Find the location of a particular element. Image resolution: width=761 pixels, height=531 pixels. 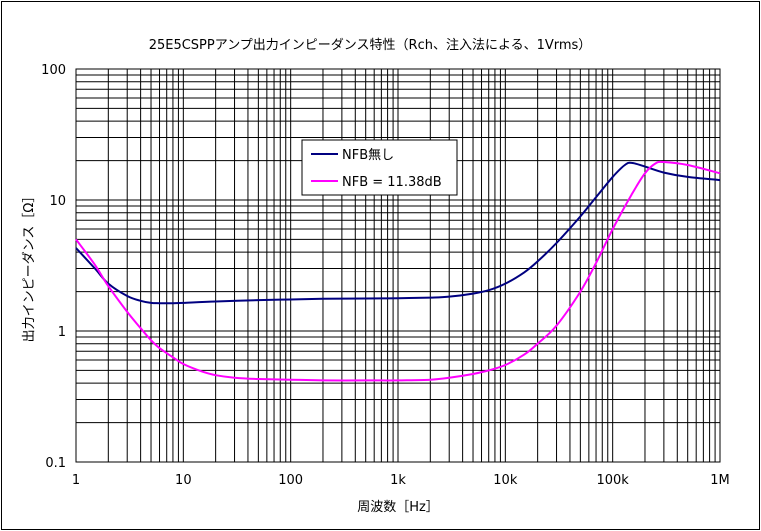

x-tick-label: 10k is located at coordinates (505, 480).